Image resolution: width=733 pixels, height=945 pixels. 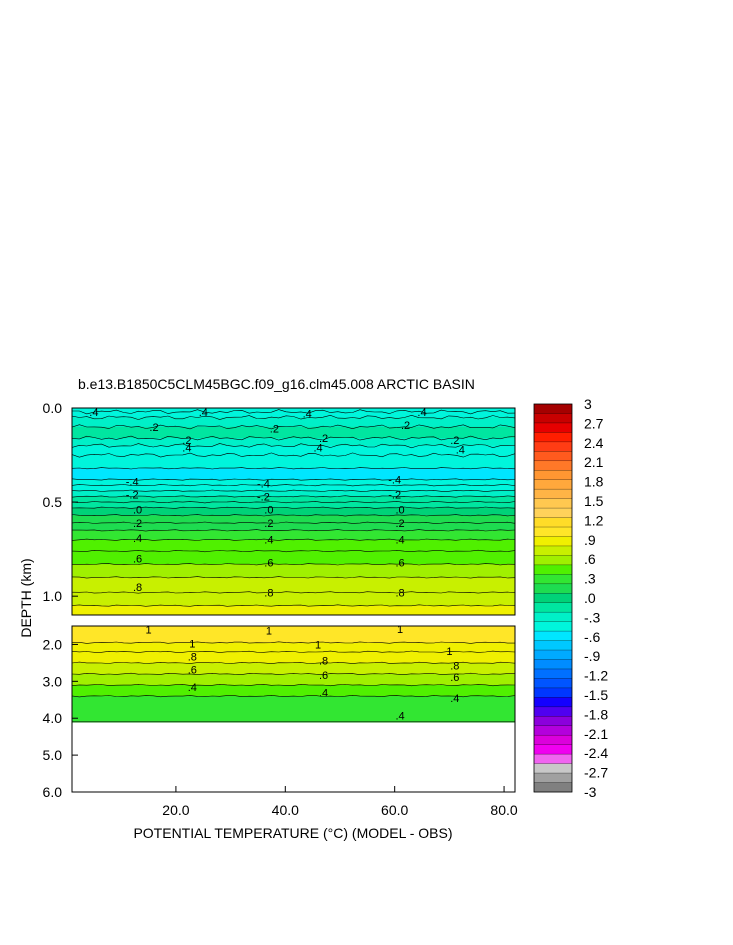 I want to click on lower-panel-frame, so click(x=293, y=709).